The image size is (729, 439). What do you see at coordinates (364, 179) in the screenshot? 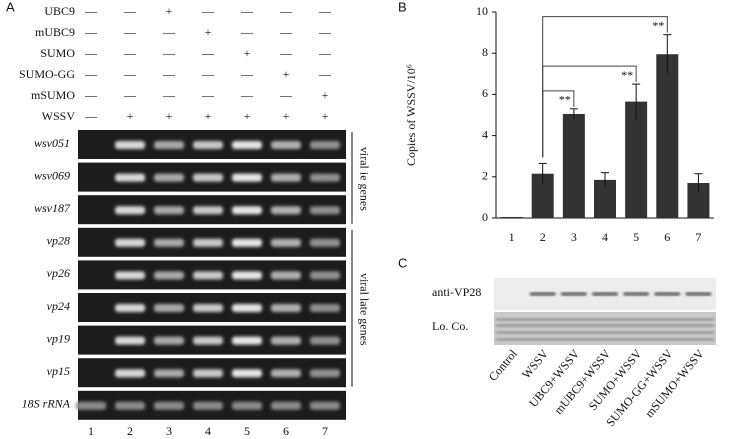
I see `group-label: viral ie genes` at bounding box center [364, 179].